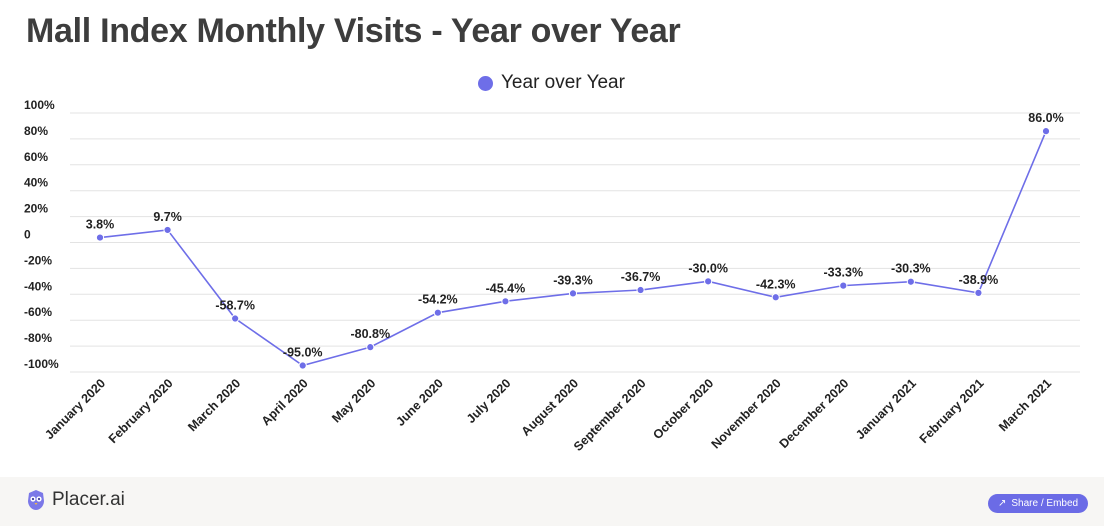 Image resolution: width=1104 pixels, height=526 pixels. Describe the element at coordinates (141, 411) in the screenshot. I see `x-tick-label: February 2020` at that location.